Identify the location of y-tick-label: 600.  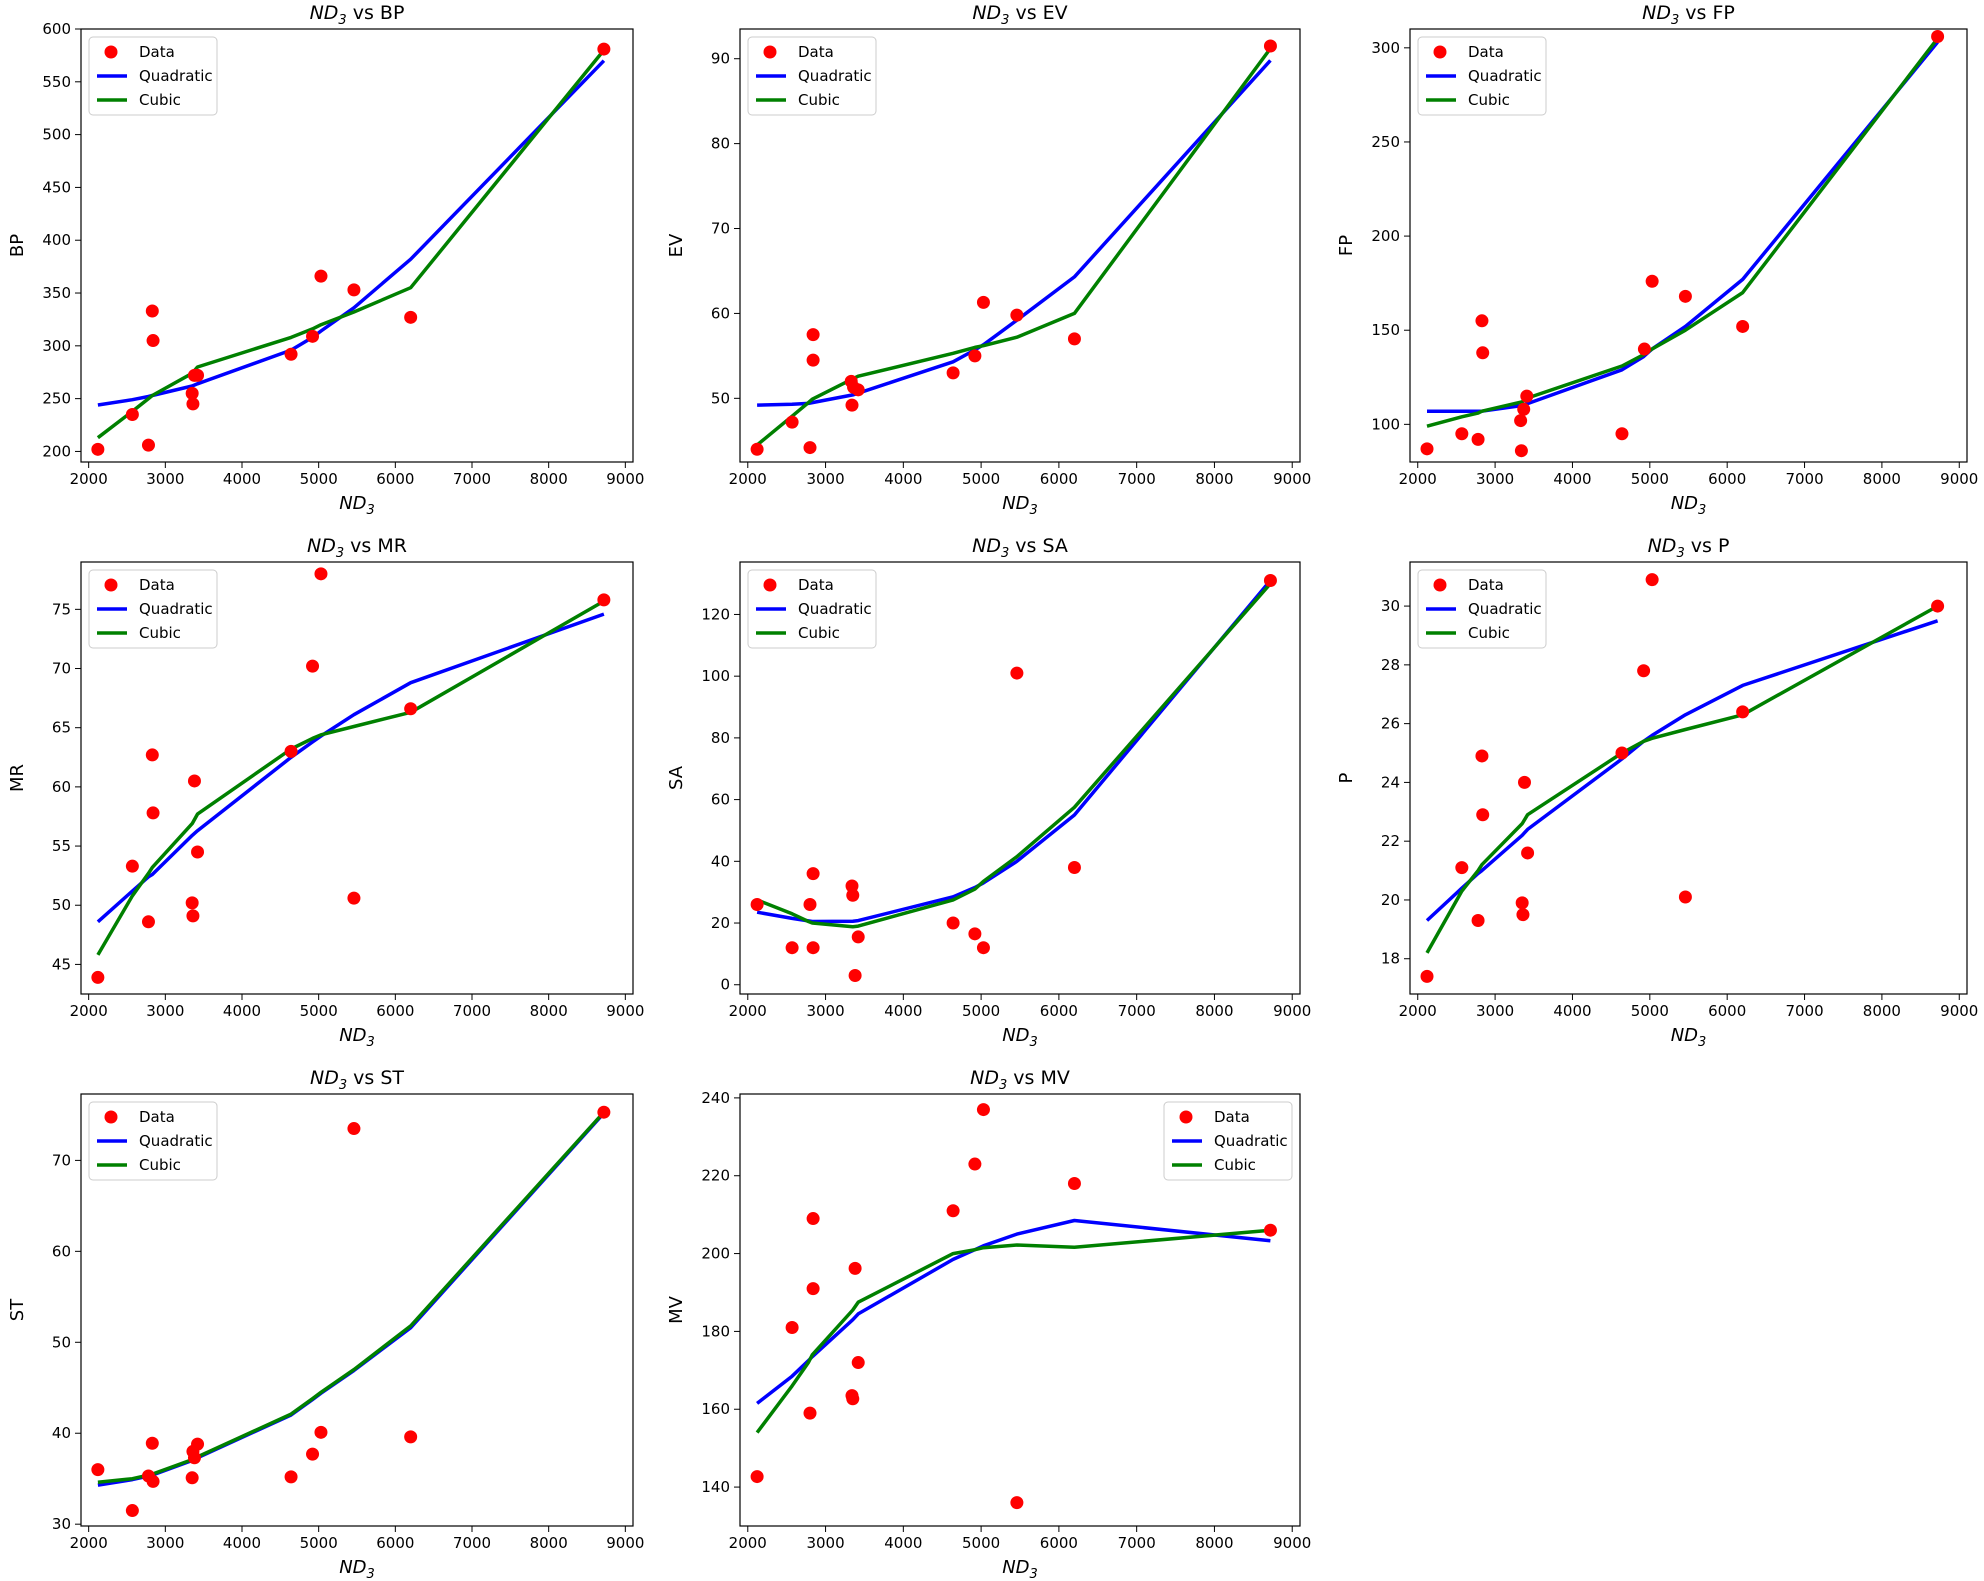
(56, 29).